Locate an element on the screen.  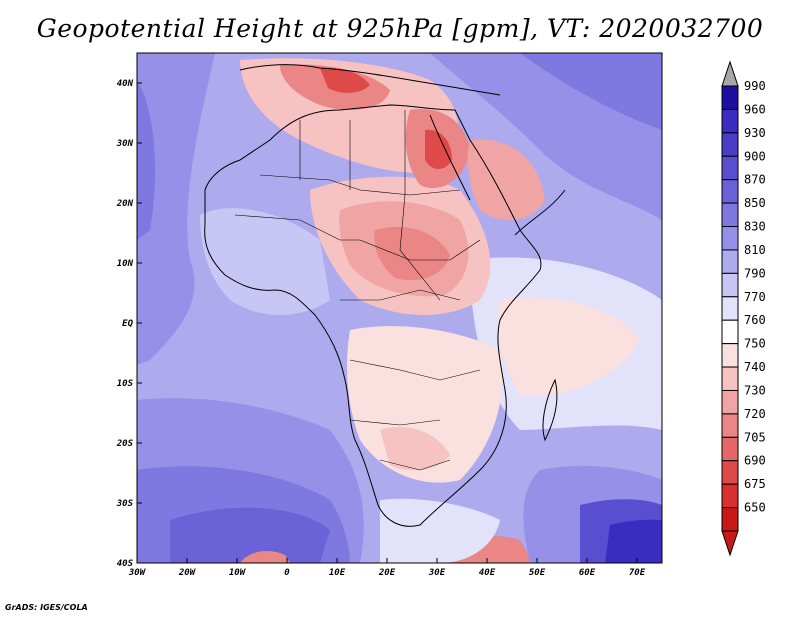
colorbar-label: 960 is located at coordinates (755, 109).